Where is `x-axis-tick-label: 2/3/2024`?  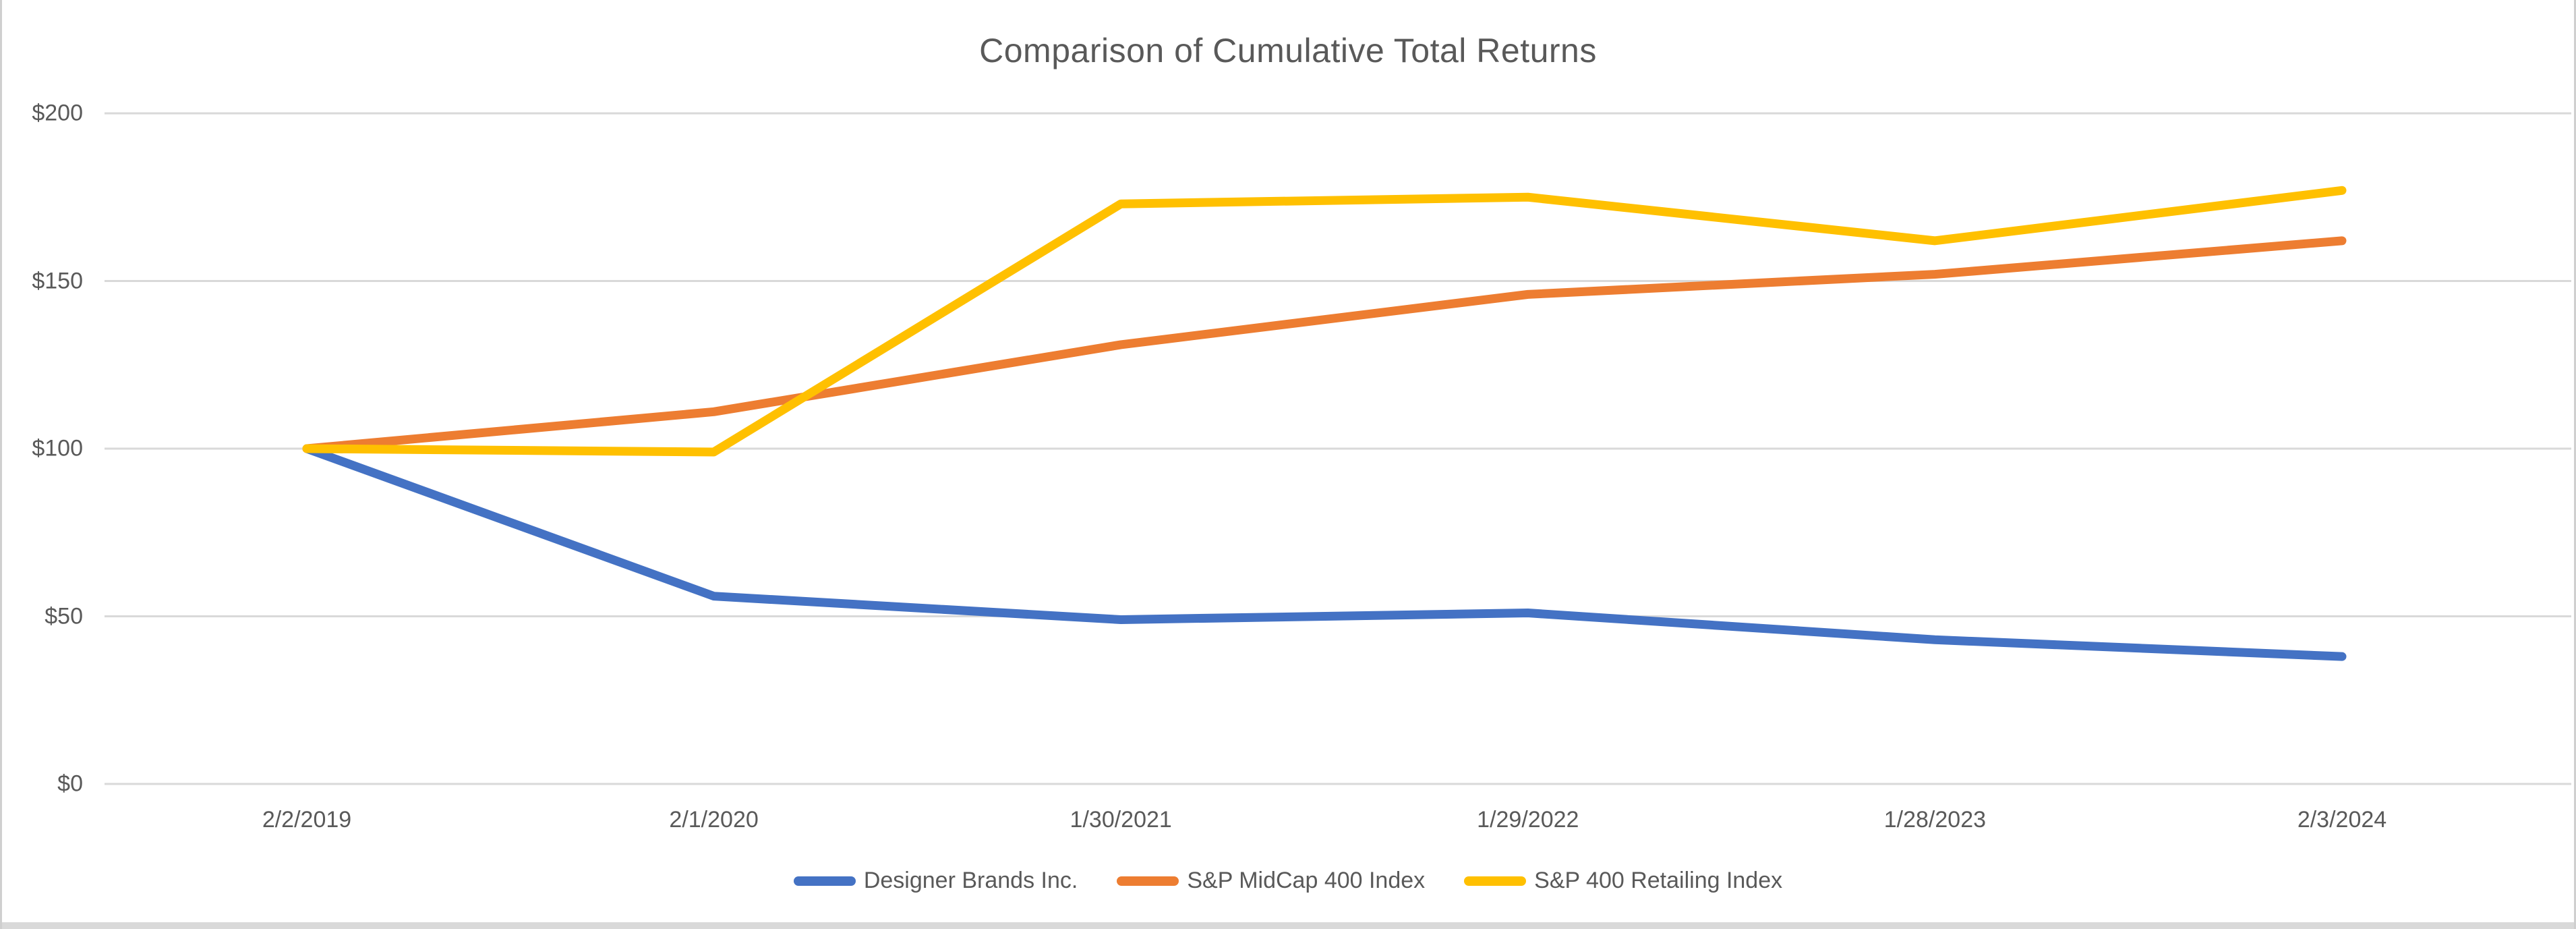
x-axis-tick-label: 2/3/2024 is located at coordinates (2342, 820).